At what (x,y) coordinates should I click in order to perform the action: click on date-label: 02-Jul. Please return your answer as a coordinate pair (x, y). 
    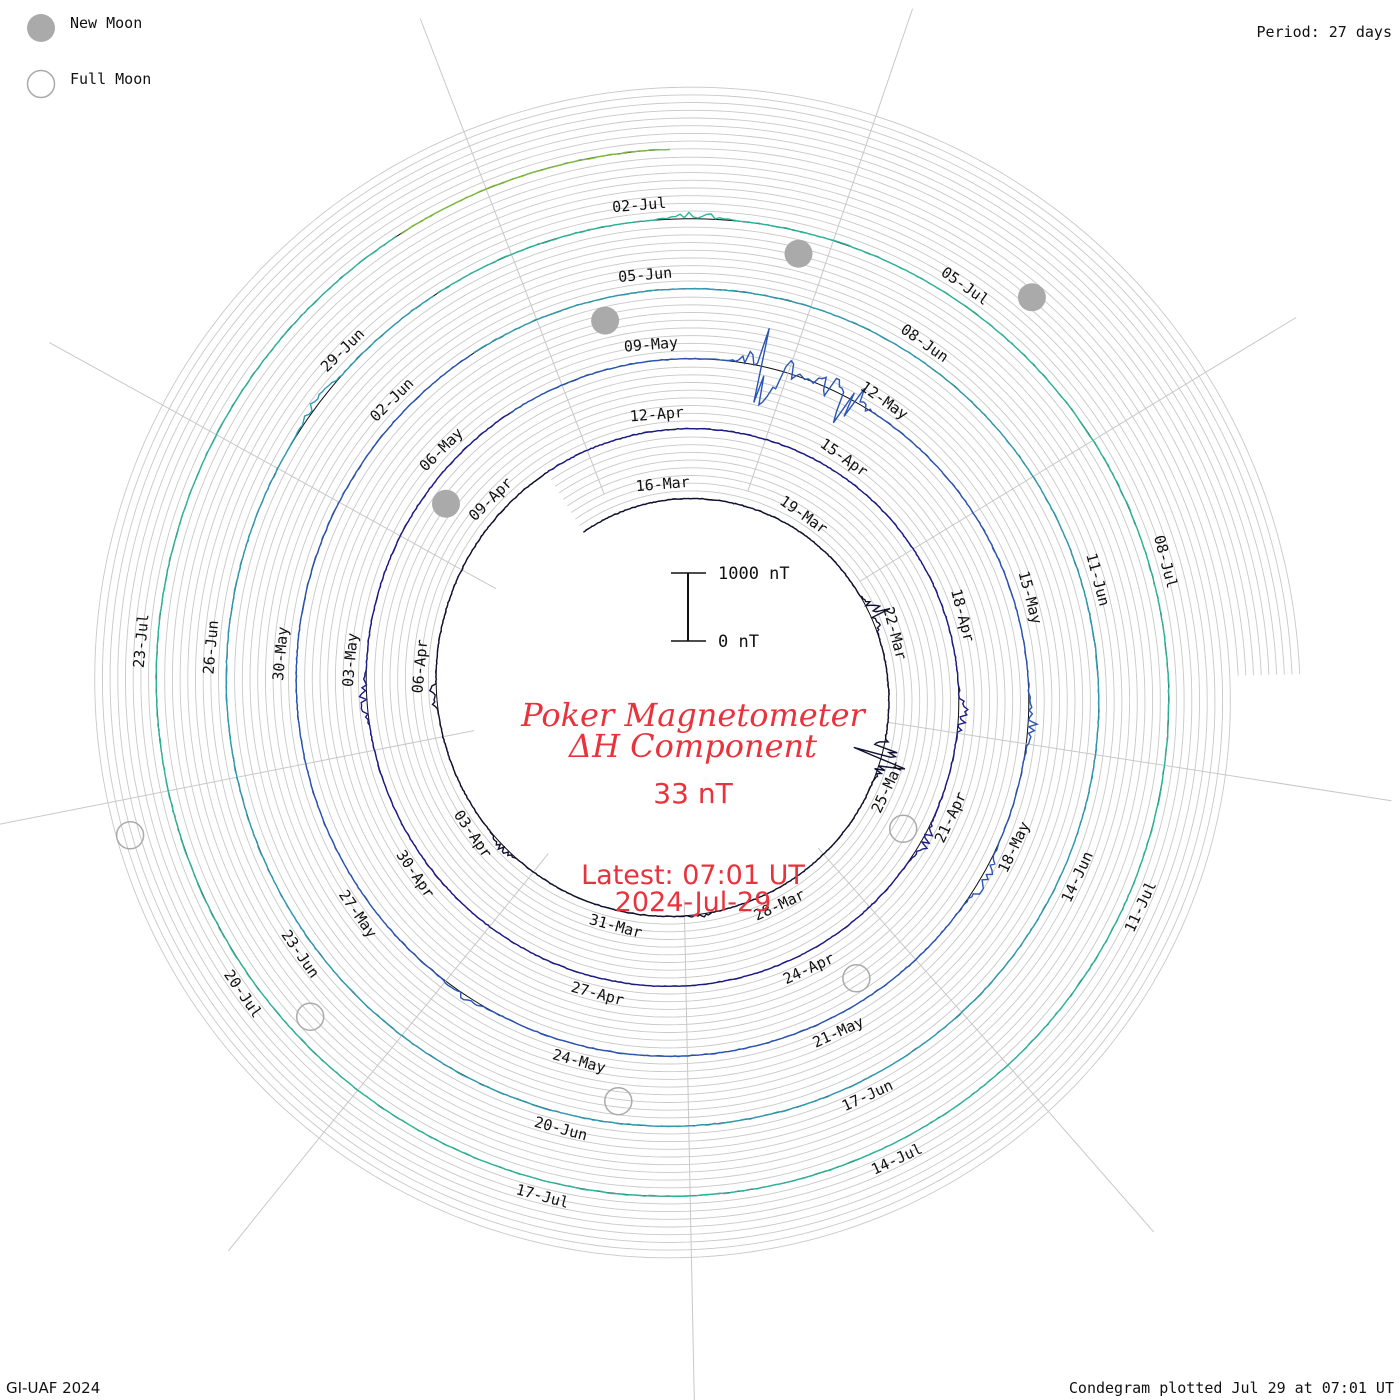
    Looking at the image, I should click on (640, 205).